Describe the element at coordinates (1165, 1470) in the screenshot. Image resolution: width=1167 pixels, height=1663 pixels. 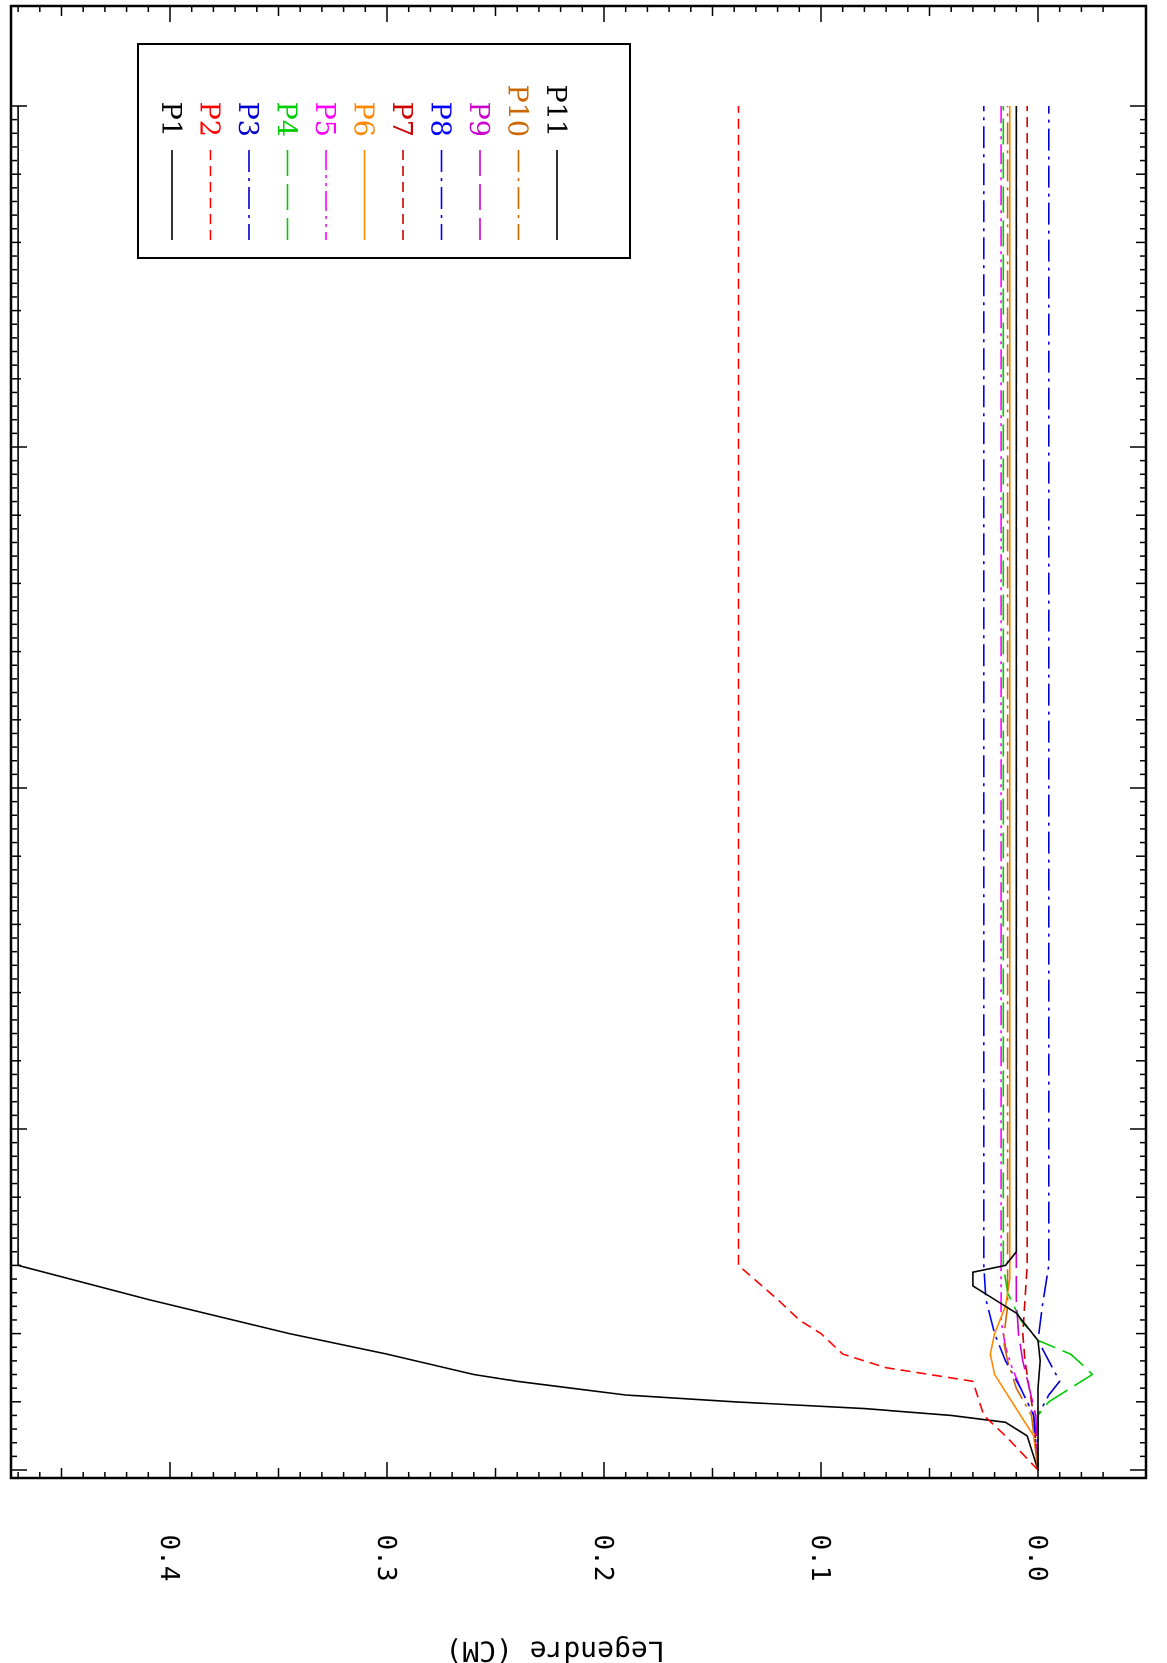
I see `x-tick-label: 0` at that location.